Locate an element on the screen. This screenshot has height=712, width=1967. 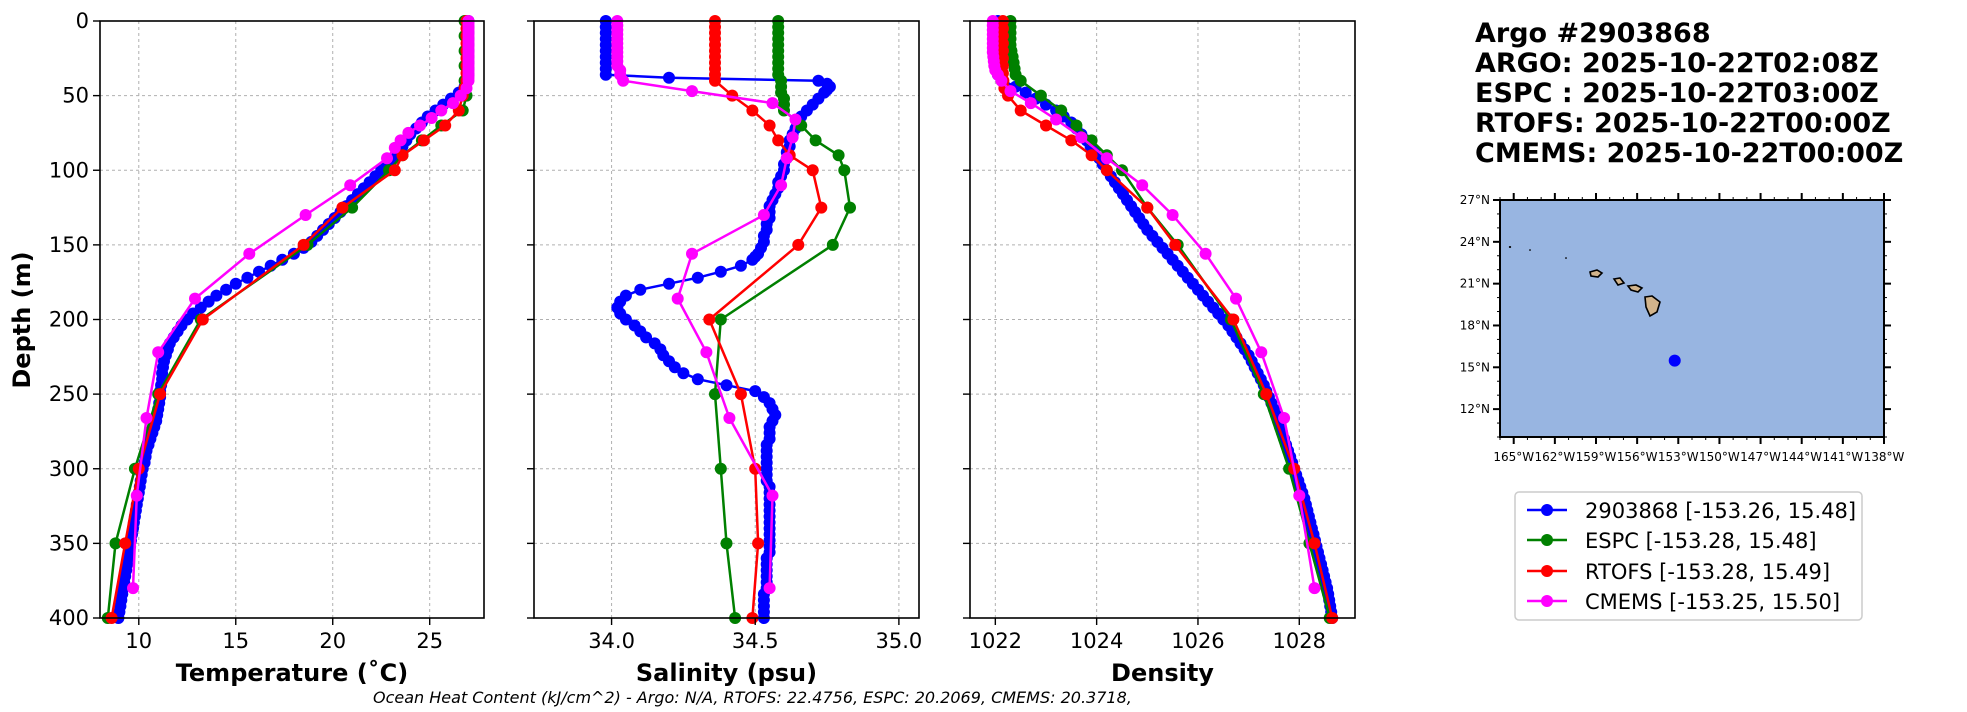
temperature-xtick-label: 15 is located at coordinates (235, 641).